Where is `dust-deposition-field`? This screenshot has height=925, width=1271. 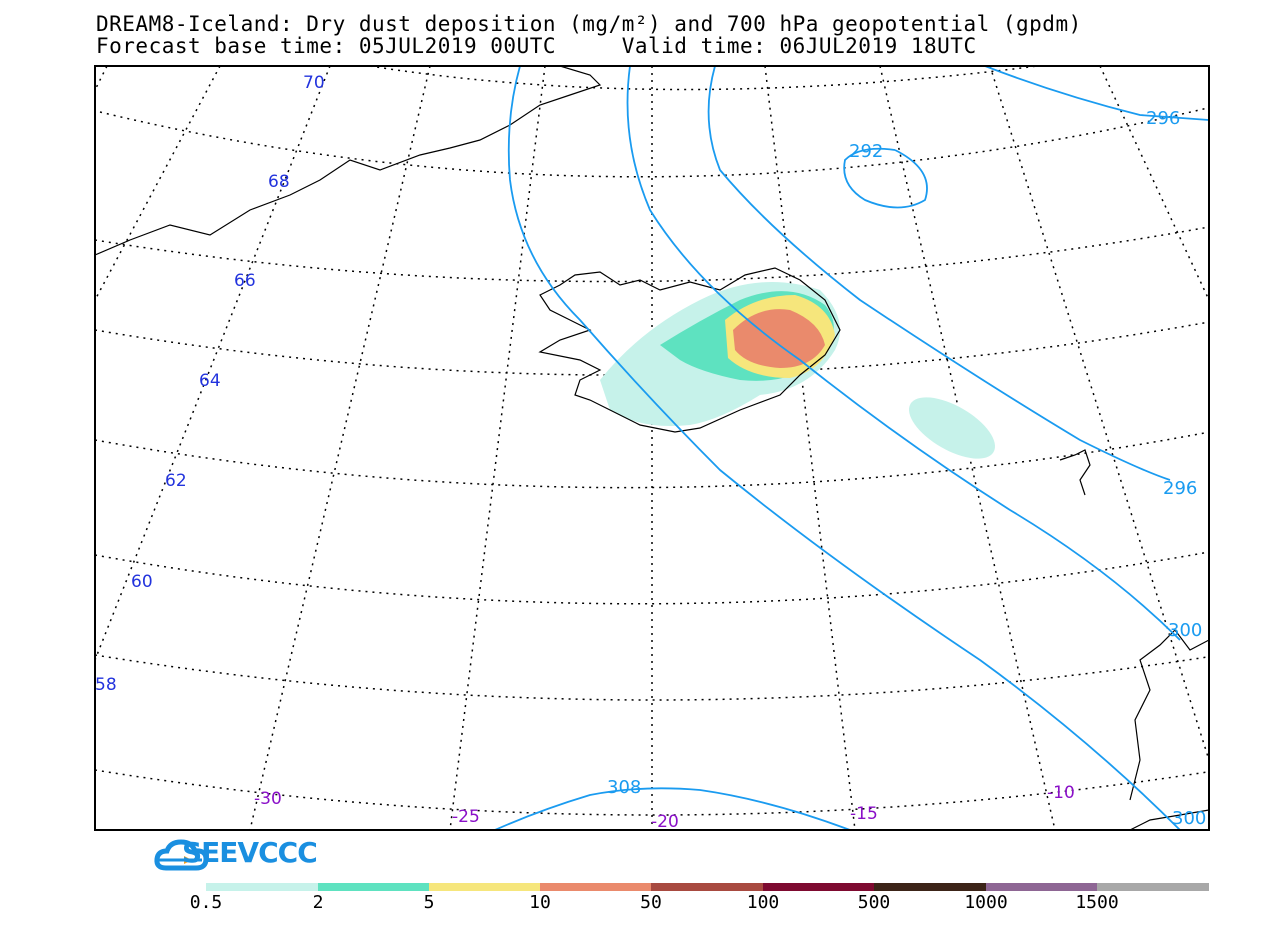 dust-deposition-field is located at coordinates (797, 370).